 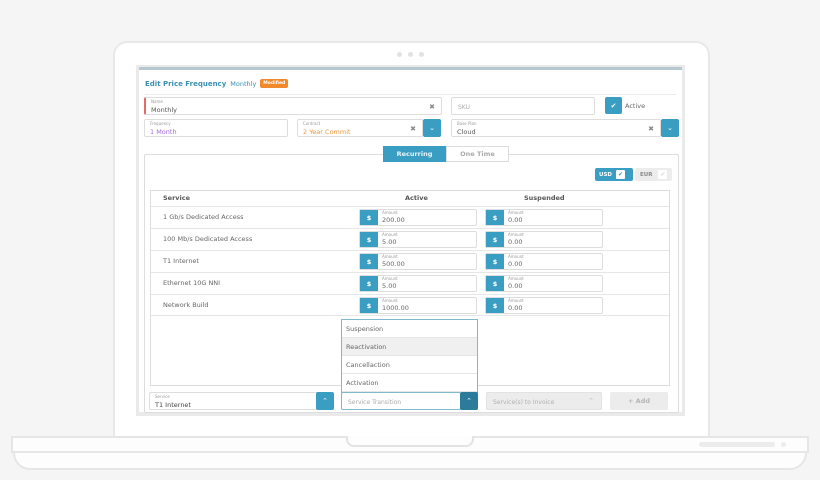 What do you see at coordinates (162, 396) in the screenshot?
I see `service-label: Service` at bounding box center [162, 396].